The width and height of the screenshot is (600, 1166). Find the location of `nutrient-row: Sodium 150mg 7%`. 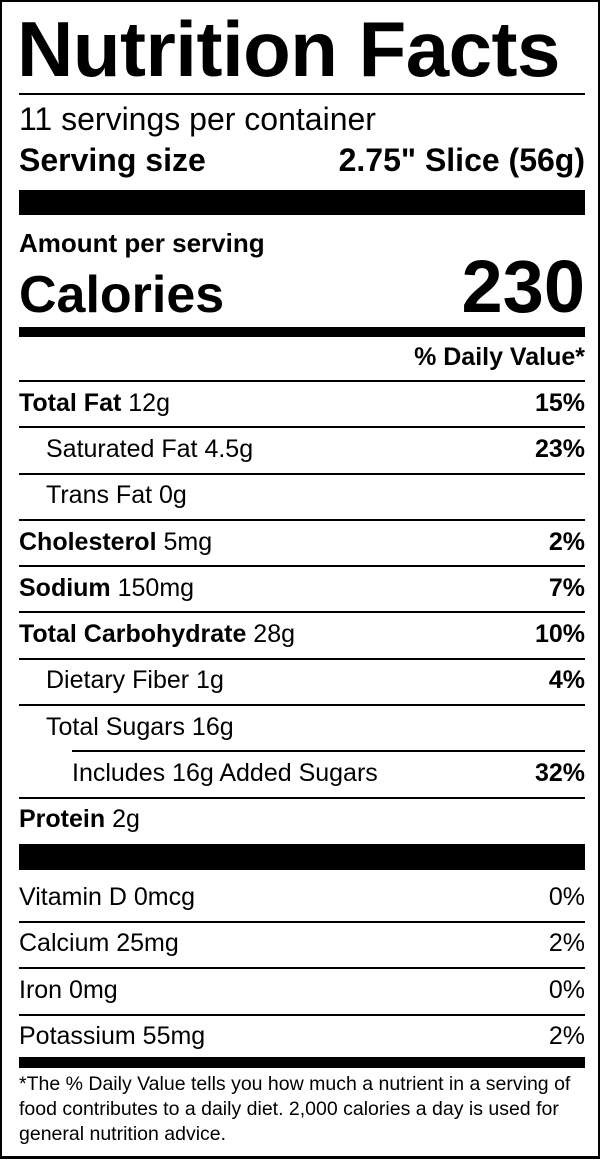

nutrient-row: Sodium 150mg 7% is located at coordinates (302, 588).